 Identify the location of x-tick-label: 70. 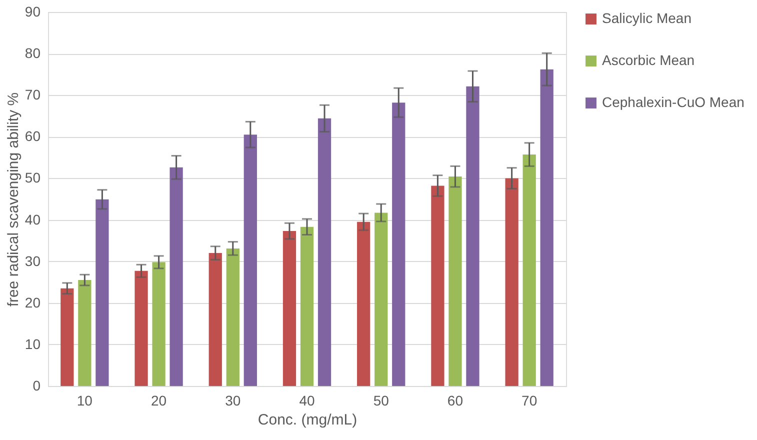
(530, 400).